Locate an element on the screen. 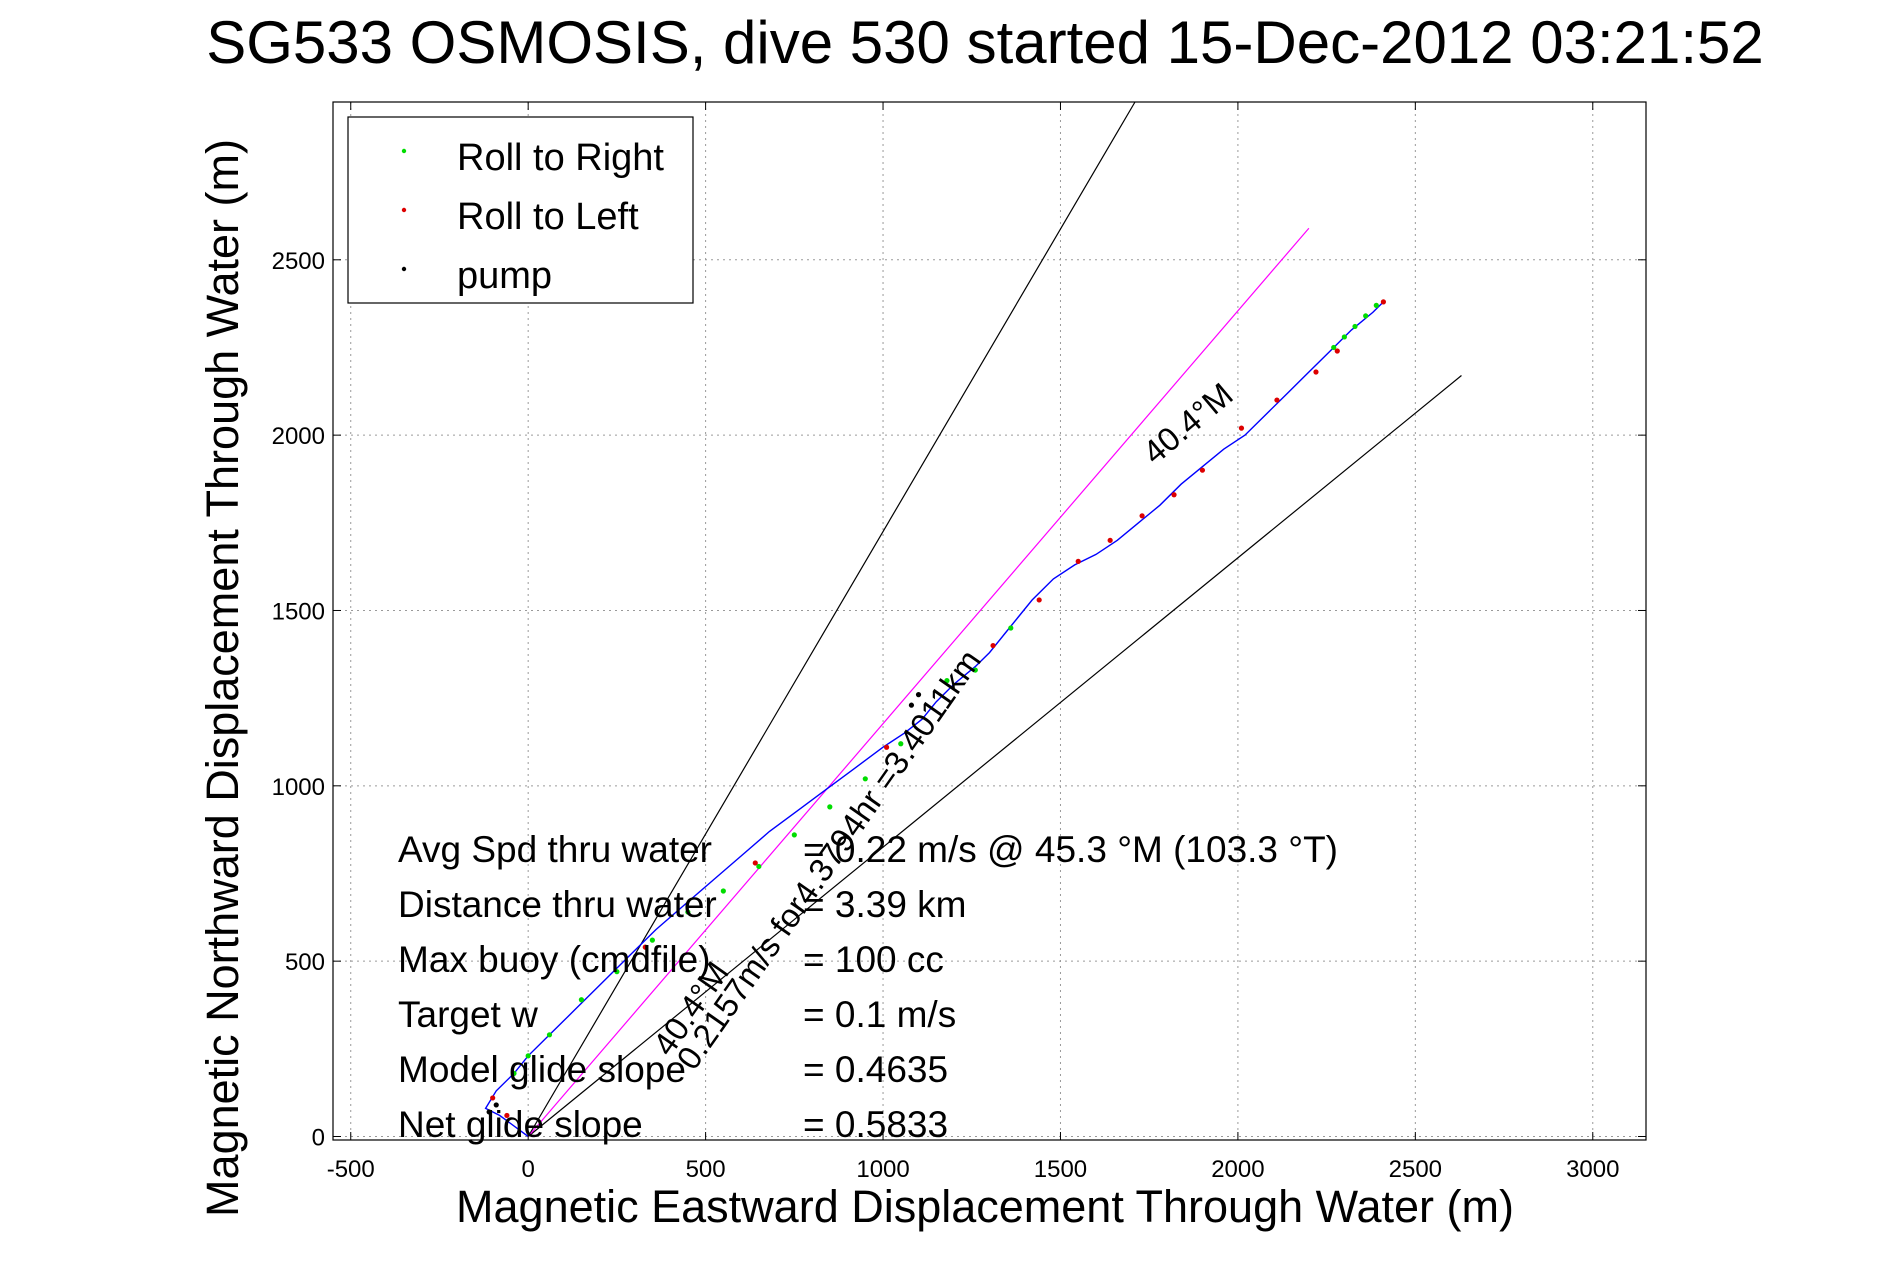  x-tick-label: 2000 is located at coordinates (1237, 1169).